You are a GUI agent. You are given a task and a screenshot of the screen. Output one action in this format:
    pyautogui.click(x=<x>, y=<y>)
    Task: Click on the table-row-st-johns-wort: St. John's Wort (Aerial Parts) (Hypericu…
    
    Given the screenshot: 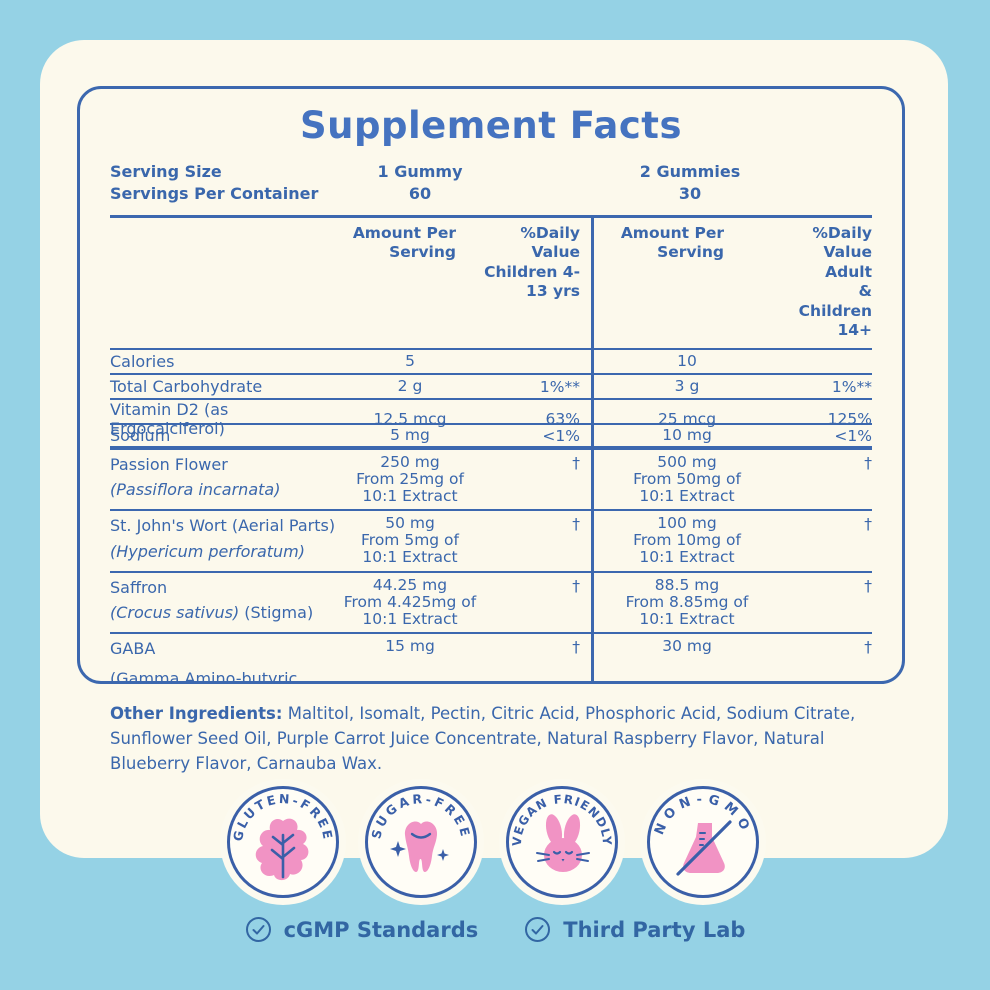 What is the action you would take?
    pyautogui.click(x=491, y=542)
    